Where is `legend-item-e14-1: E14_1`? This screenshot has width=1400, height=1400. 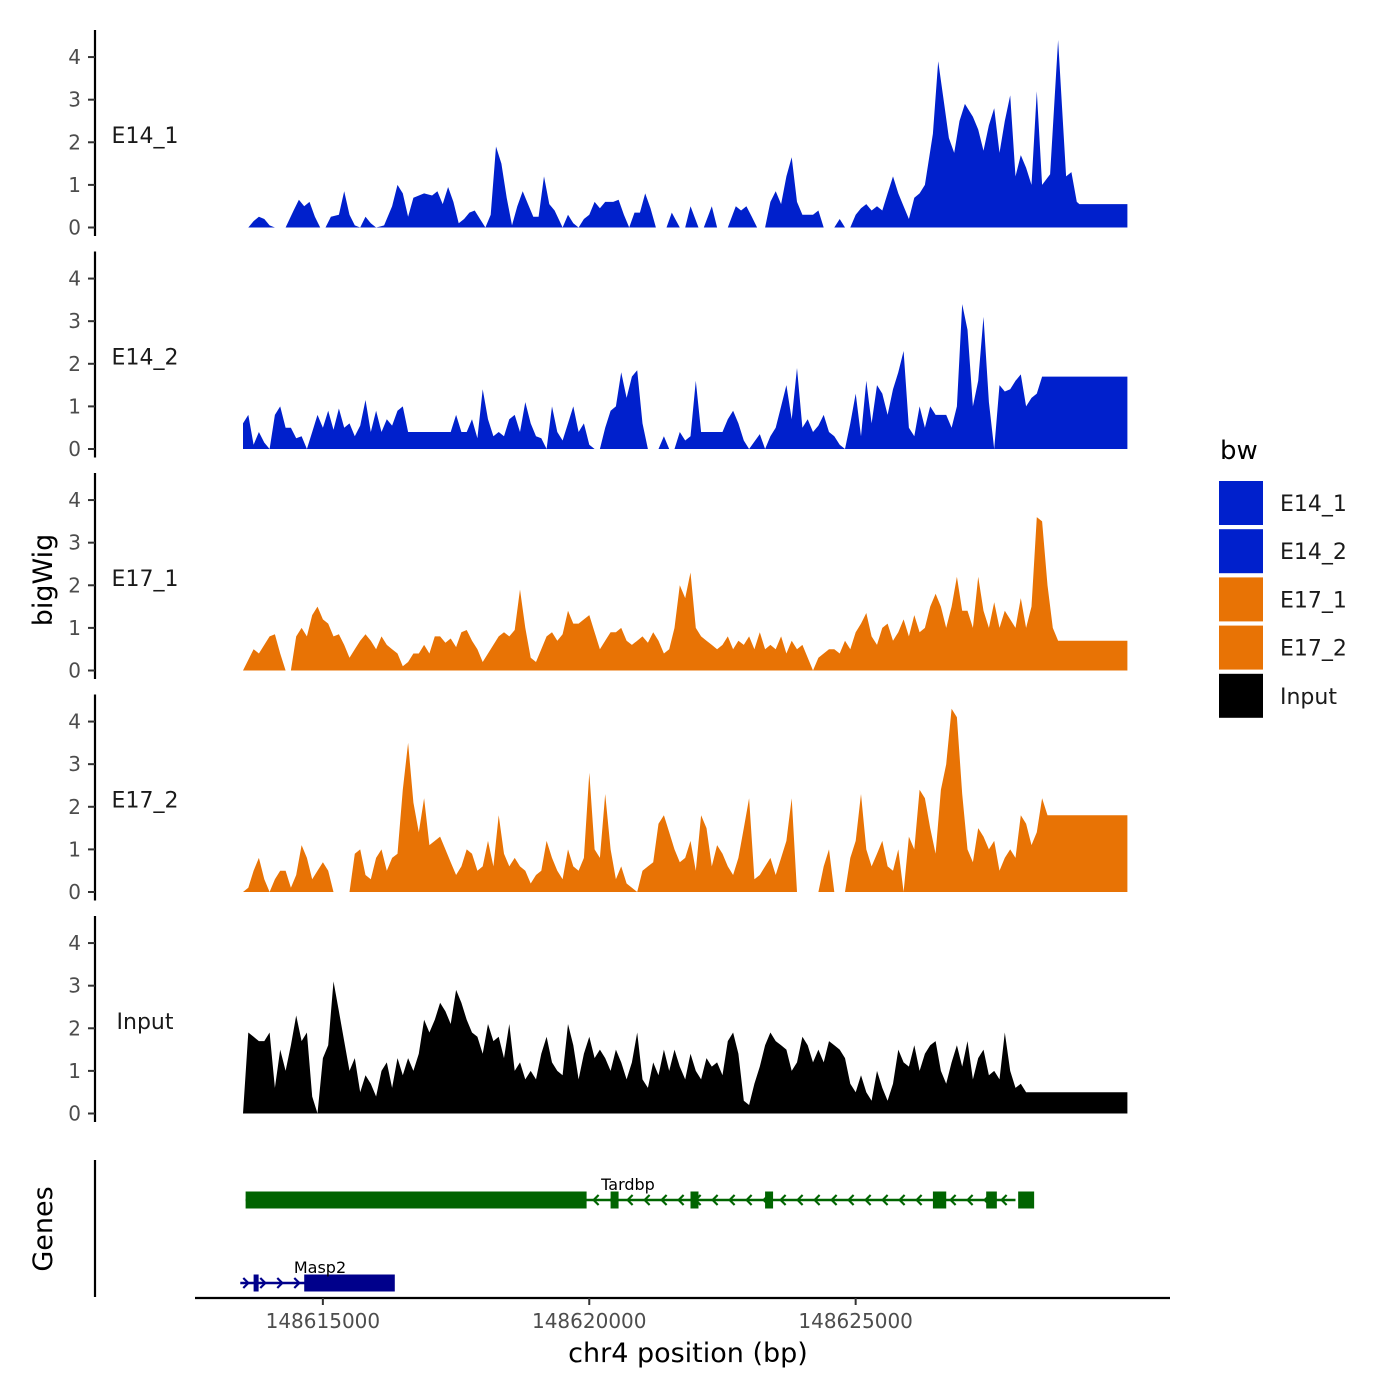
legend-item-e14-1: E14_1 is located at coordinates (1283, 503).